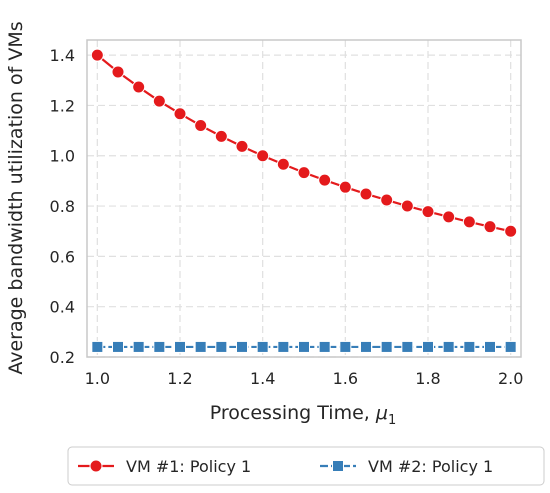 The height and width of the screenshot is (493, 550). I want to click on legend-entry-2: VM #2: Policy 1, so click(406, 466).